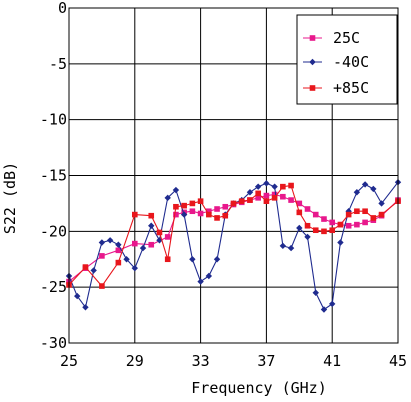 The height and width of the screenshot is (402, 411). I want to click on y-tick-label: 0, so click(62, 8).